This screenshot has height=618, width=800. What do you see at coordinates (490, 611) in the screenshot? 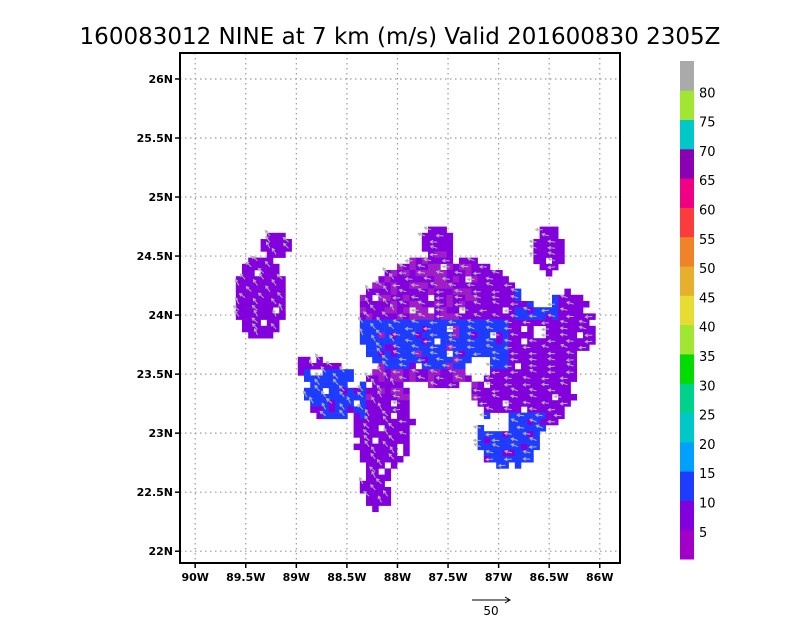
I see `reference-vector-label: 50` at bounding box center [490, 611].